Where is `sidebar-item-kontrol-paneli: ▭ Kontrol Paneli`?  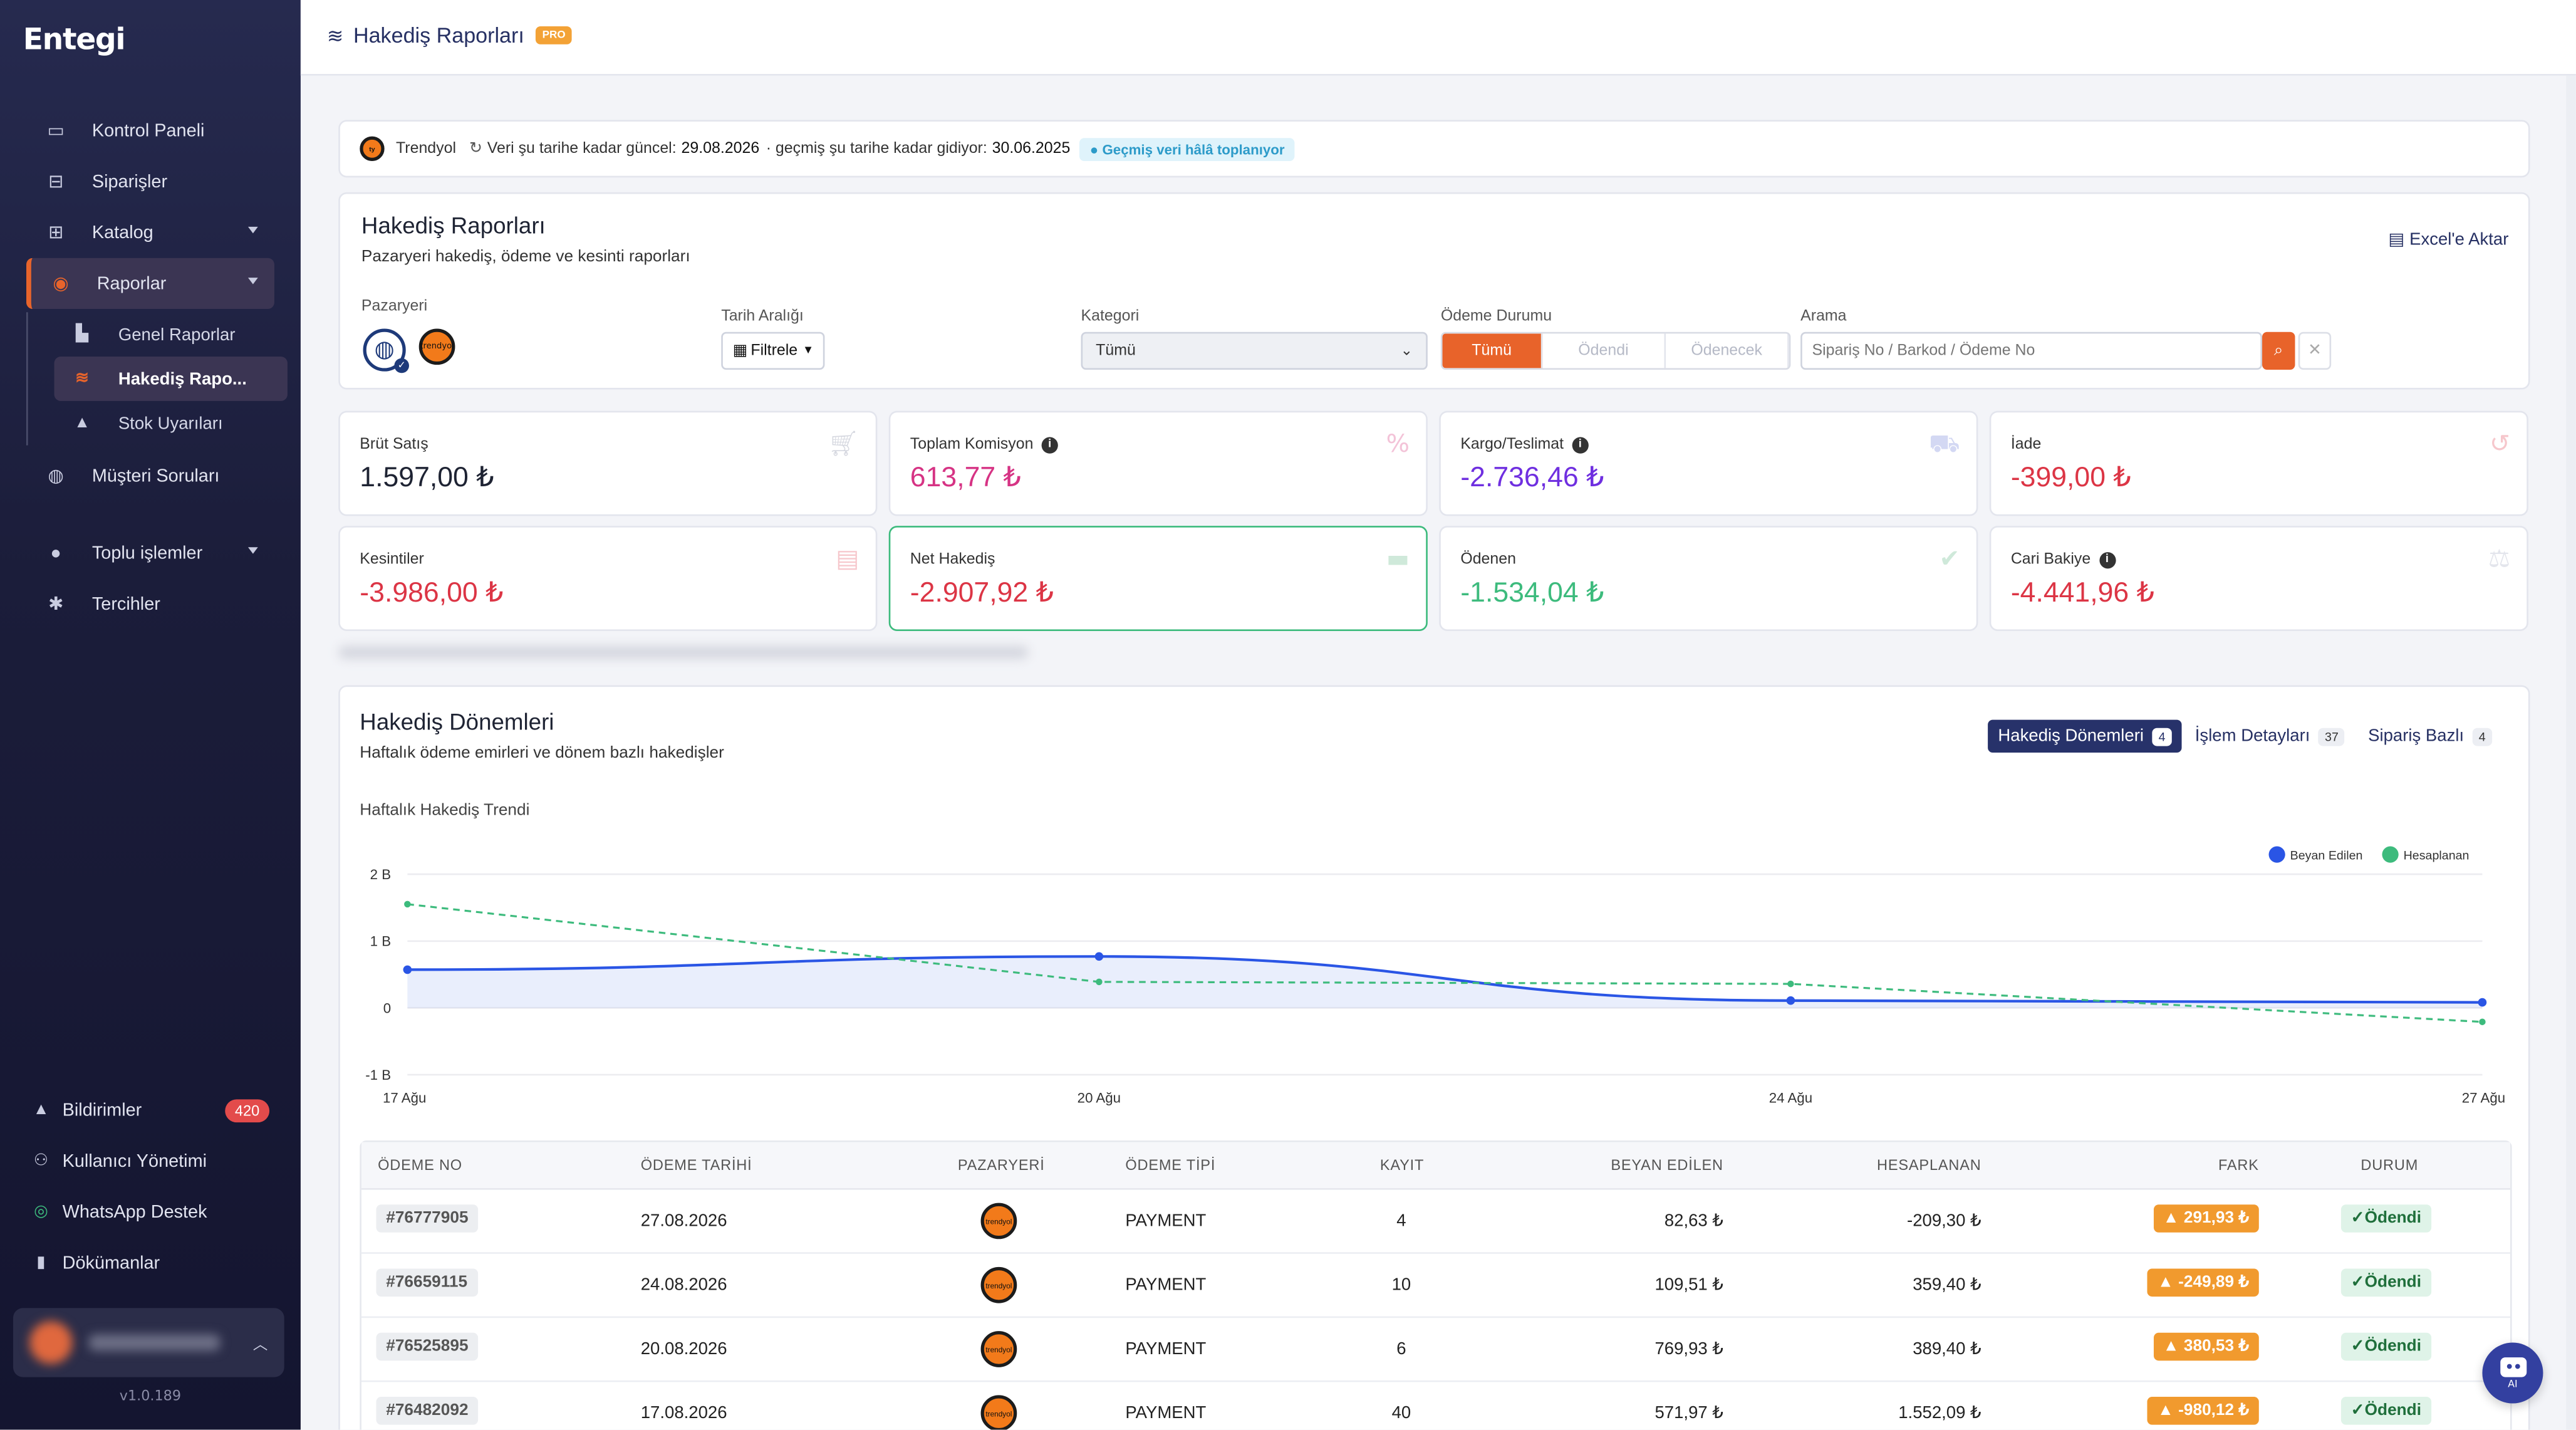 sidebar-item-kontrol-paneli: ▭ Kontrol Paneli is located at coordinates (150, 130).